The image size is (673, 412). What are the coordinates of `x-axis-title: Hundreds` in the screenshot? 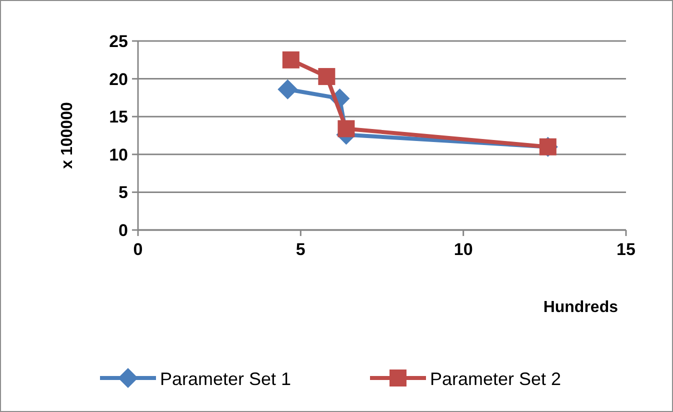 It's located at (580, 307).